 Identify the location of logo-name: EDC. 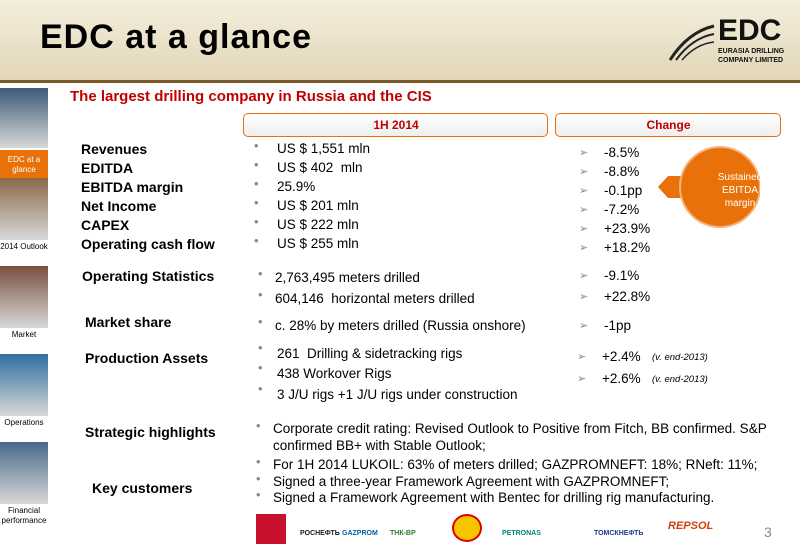
(750, 30).